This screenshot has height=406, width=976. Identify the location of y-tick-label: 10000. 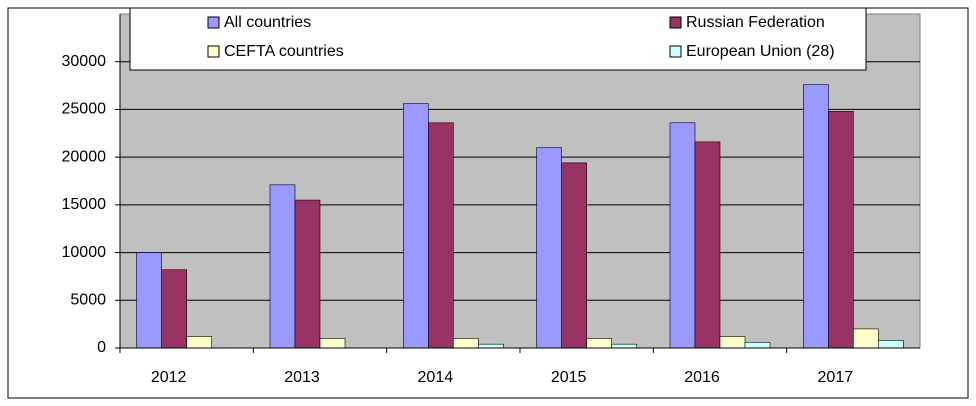
(84, 252).